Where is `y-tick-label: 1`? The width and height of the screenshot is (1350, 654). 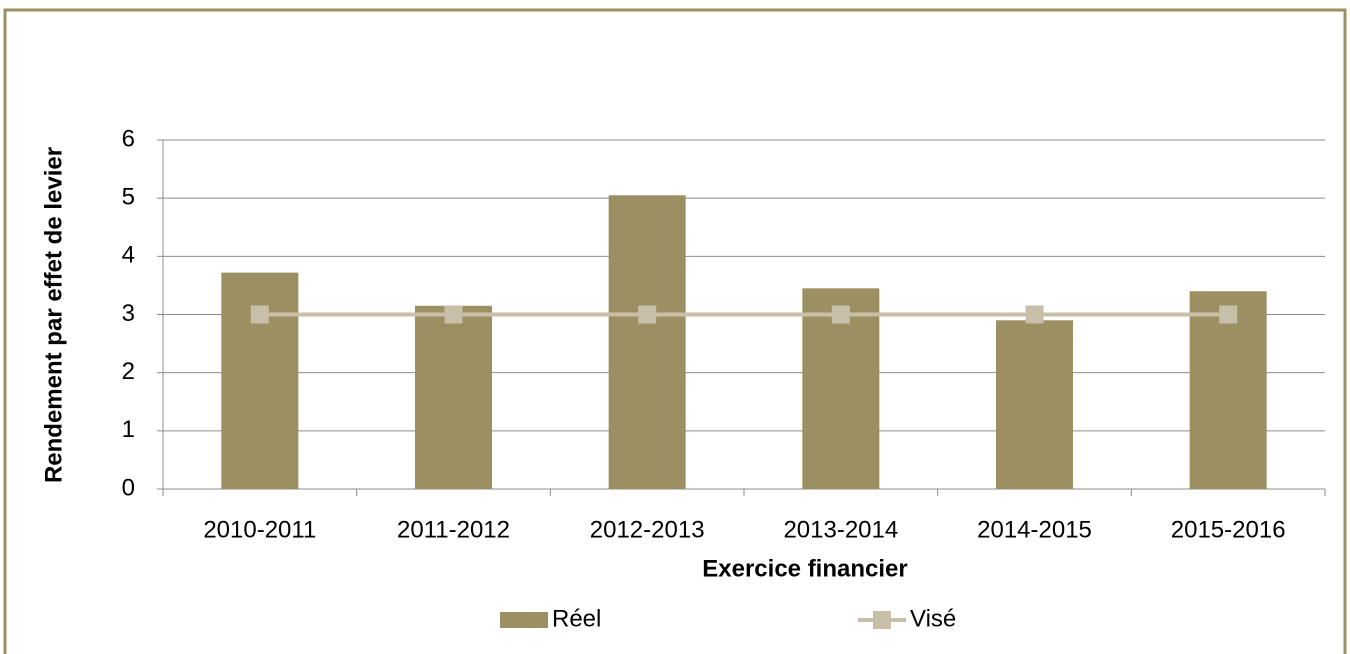
y-tick-label: 1 is located at coordinates (128, 429).